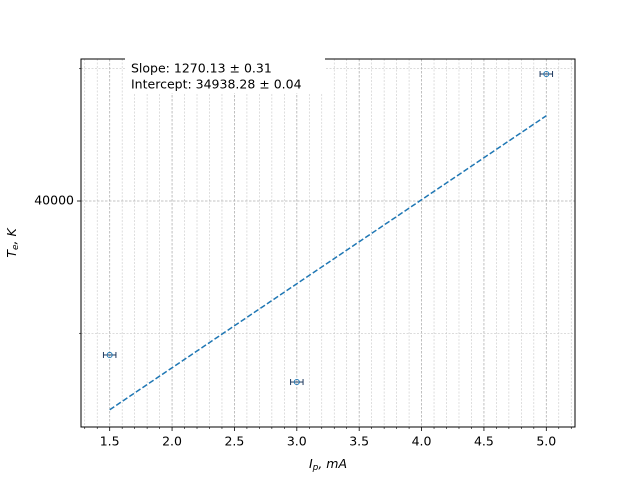 The image size is (640, 480). I want to click on x-label-rest: , mA, so click(332, 463).